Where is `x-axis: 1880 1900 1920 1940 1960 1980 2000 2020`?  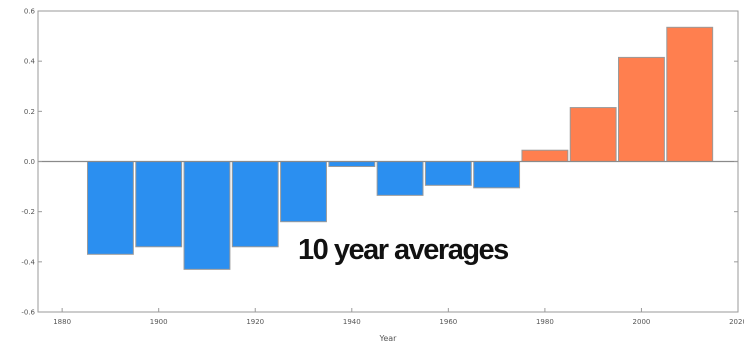
x-axis: 1880 1900 1920 1940 1960 1980 2000 2020 is located at coordinates (398, 317).